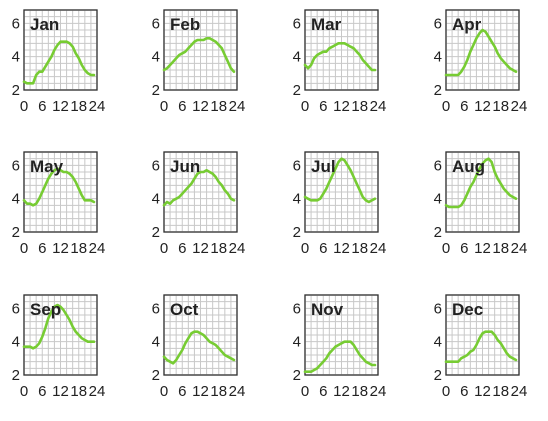 The image size is (548, 421). Describe the element at coordinates (199, 347) in the screenshot. I see `series-line-oct` at that location.